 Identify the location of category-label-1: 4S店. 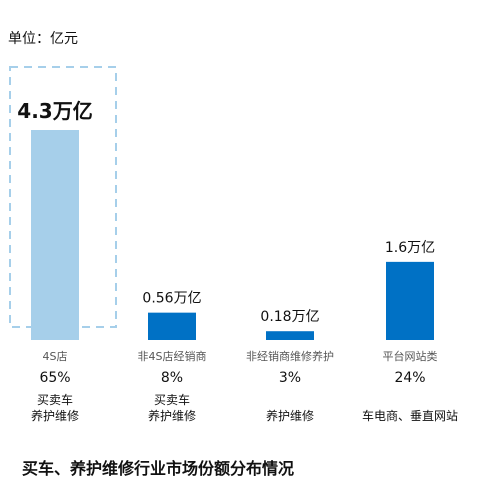
(55, 356).